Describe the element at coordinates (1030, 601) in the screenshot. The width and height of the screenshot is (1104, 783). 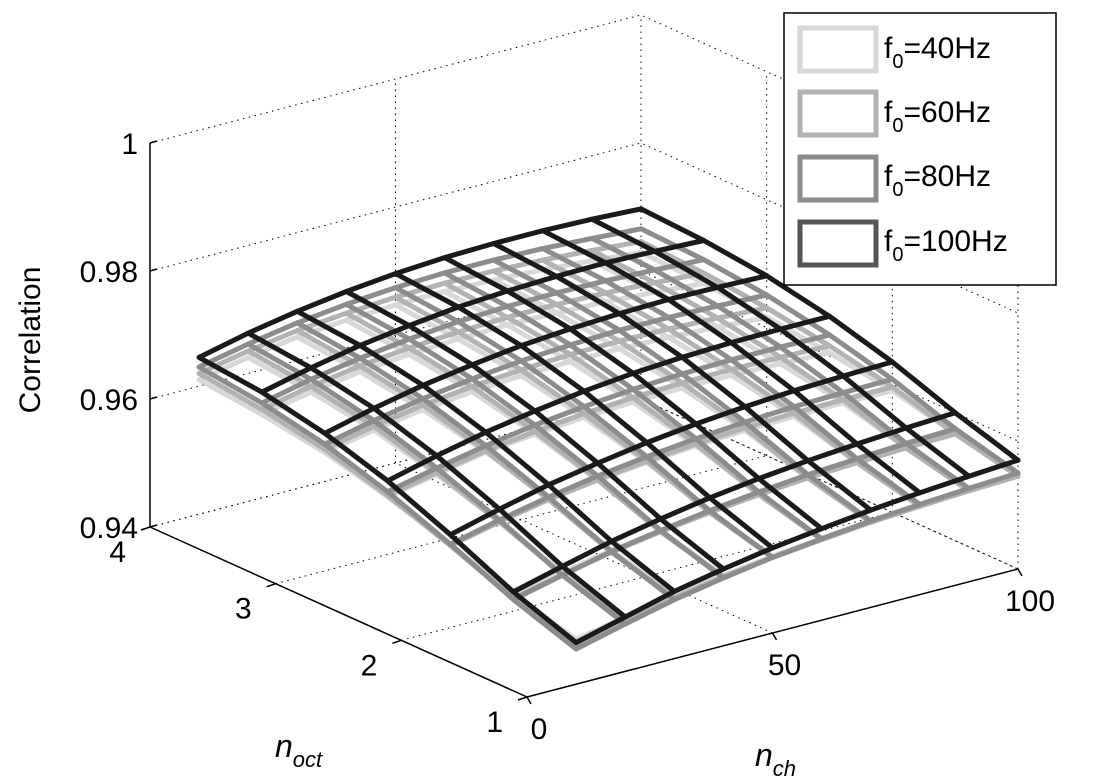
I see `x-tick-label-2: 100` at that location.